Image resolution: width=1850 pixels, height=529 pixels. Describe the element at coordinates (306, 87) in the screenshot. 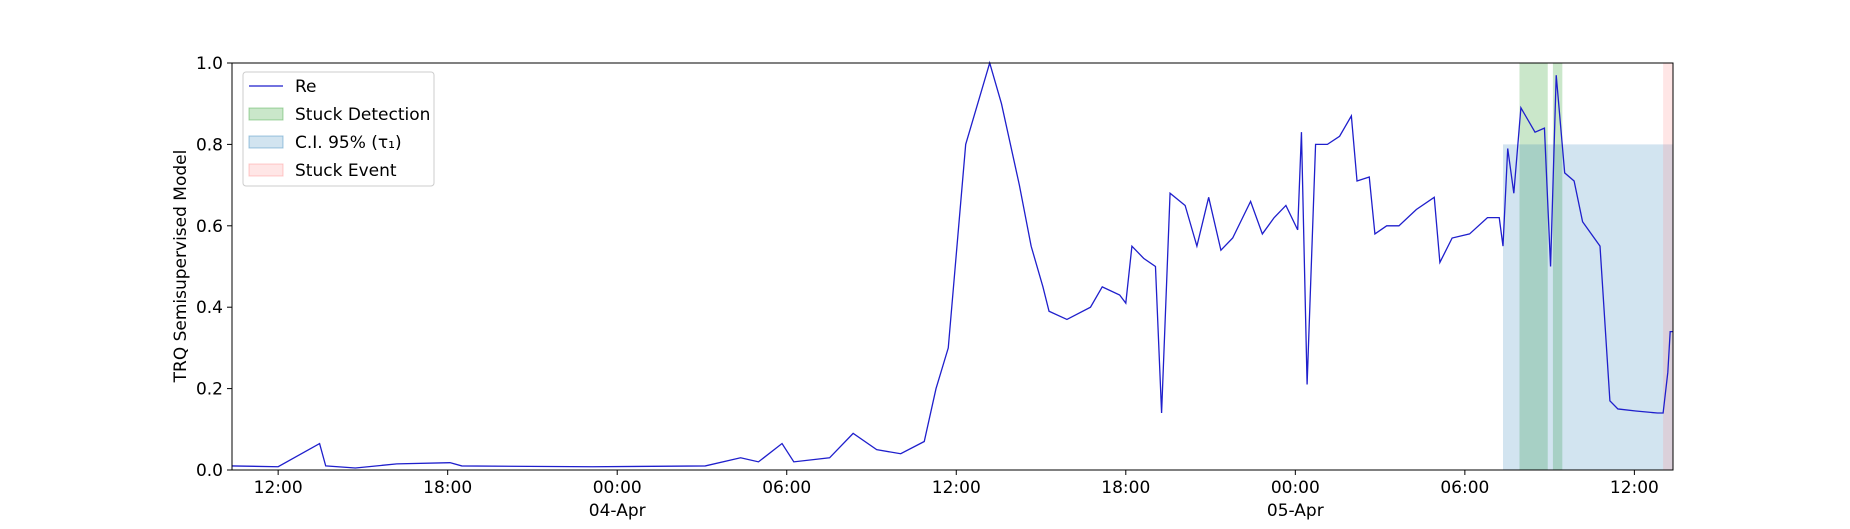

I see `legend-label: Re` at that location.